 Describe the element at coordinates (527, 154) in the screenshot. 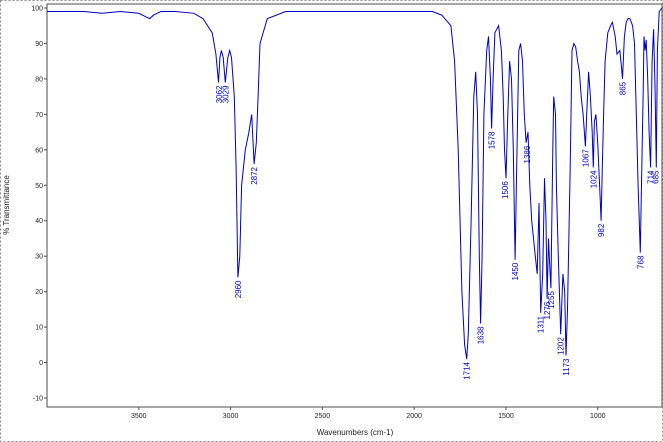

I see `peak-label: 1386` at that location.